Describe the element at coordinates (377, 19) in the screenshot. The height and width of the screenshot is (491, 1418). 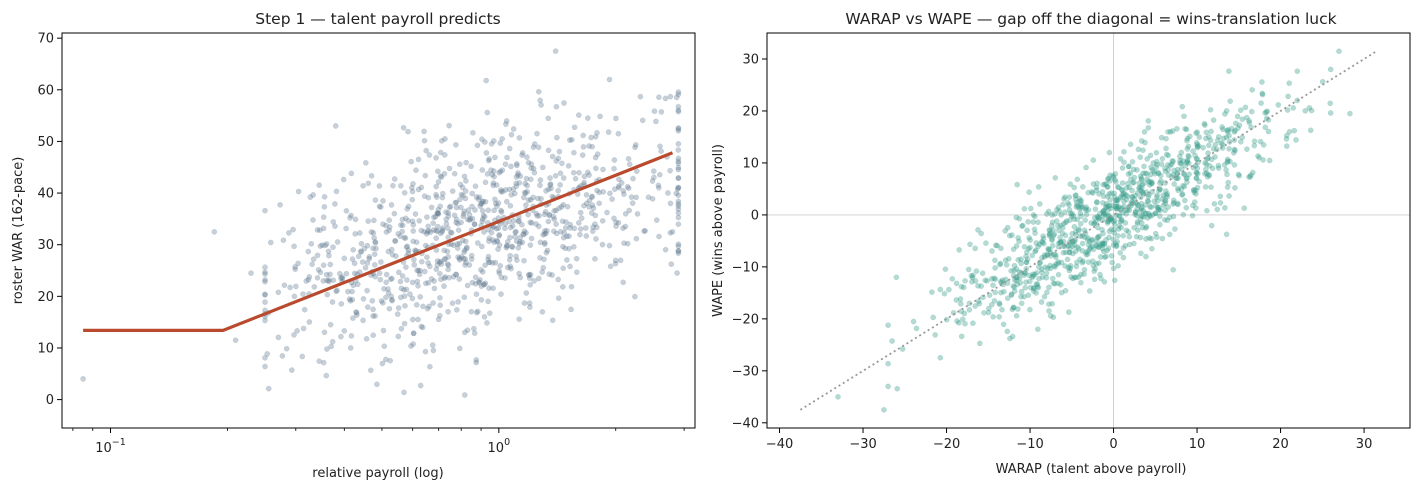
I see `left-chart-title: Step 1 — talent payroll predicts` at that location.